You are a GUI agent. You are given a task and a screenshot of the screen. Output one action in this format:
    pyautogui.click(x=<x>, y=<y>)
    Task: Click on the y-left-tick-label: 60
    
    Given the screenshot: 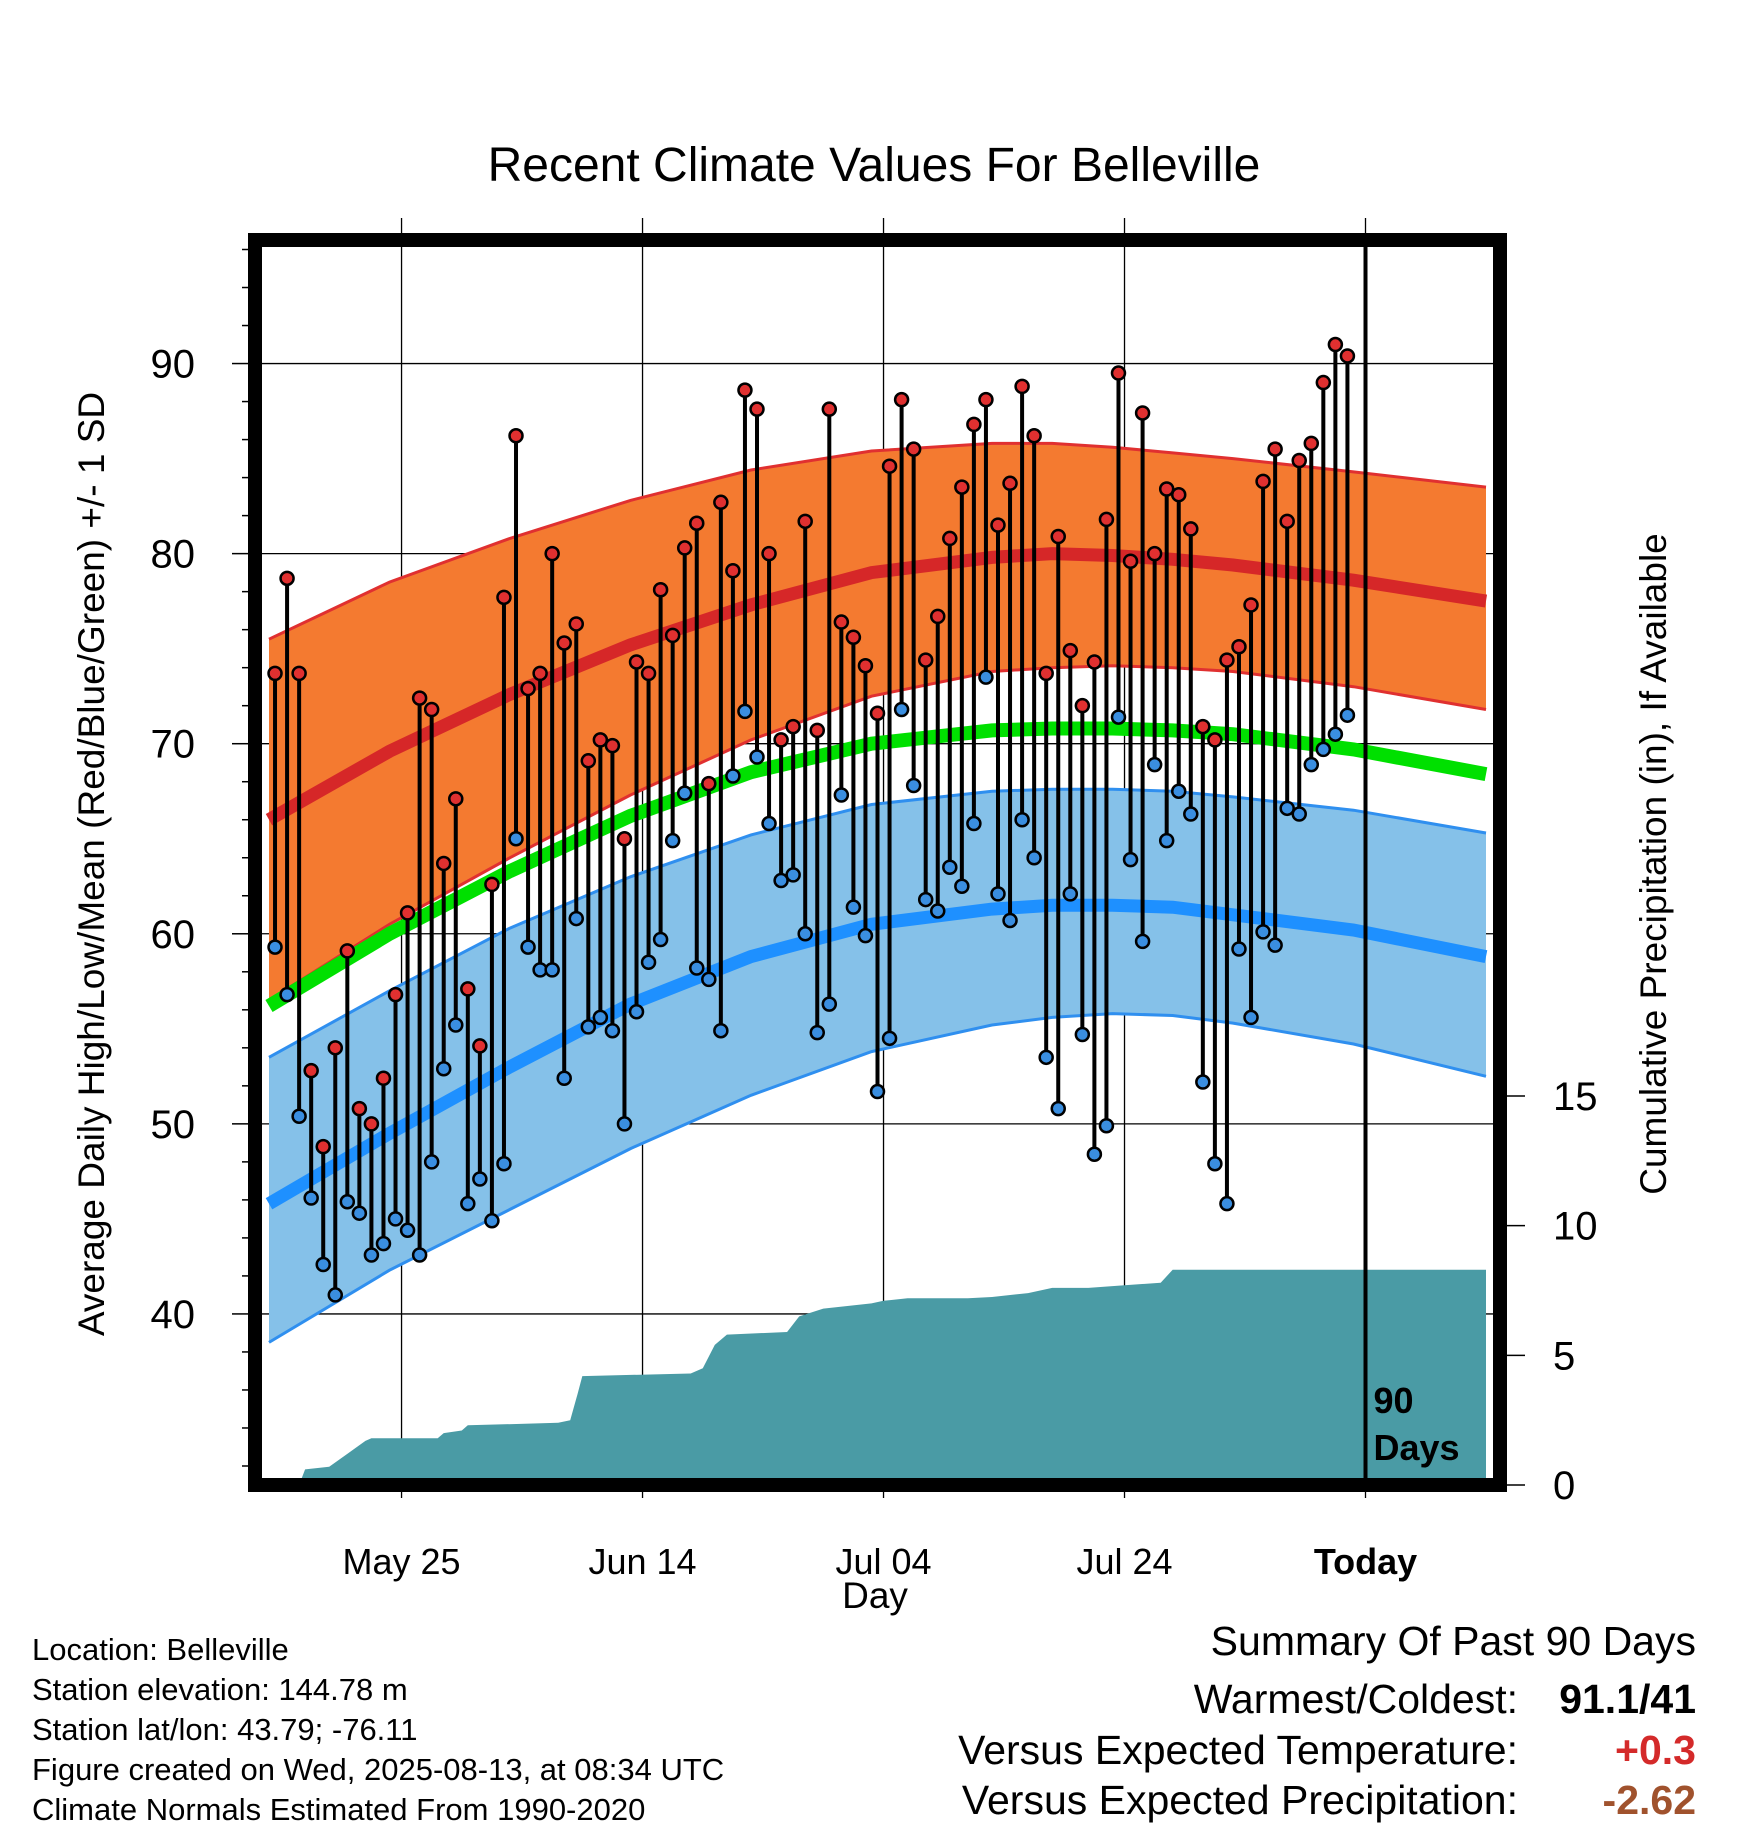 What is the action you would take?
    pyautogui.click(x=173, y=935)
    